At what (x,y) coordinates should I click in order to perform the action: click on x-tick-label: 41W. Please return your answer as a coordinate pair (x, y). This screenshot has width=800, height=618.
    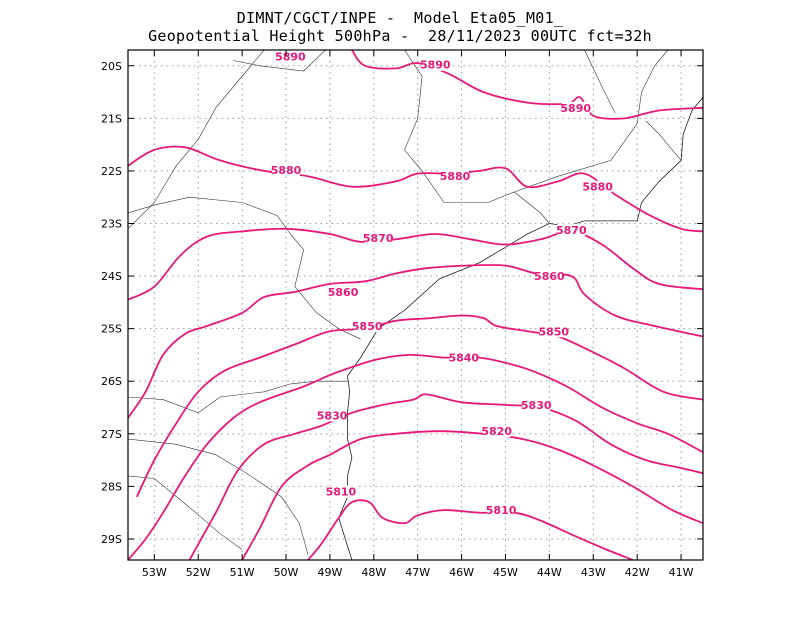
    Looking at the image, I should click on (681, 572).